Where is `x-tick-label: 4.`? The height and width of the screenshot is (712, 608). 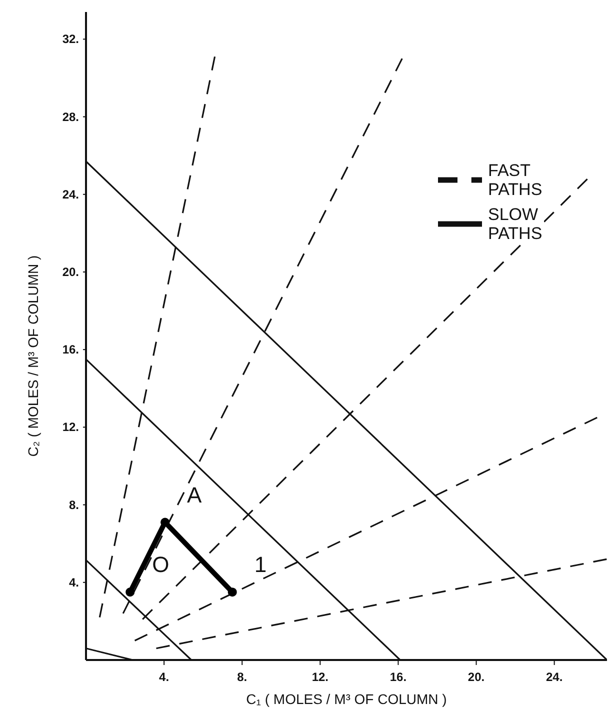
x-tick-label: 4. is located at coordinates (164, 677).